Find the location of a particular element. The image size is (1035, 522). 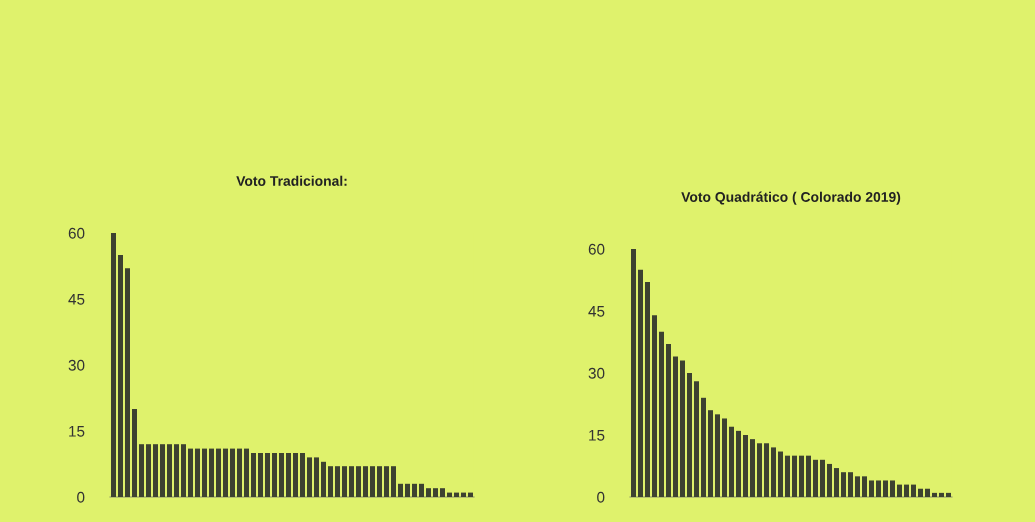

chart-title: Voto Quadrático ( Colorado 2019) is located at coordinates (791, 198).